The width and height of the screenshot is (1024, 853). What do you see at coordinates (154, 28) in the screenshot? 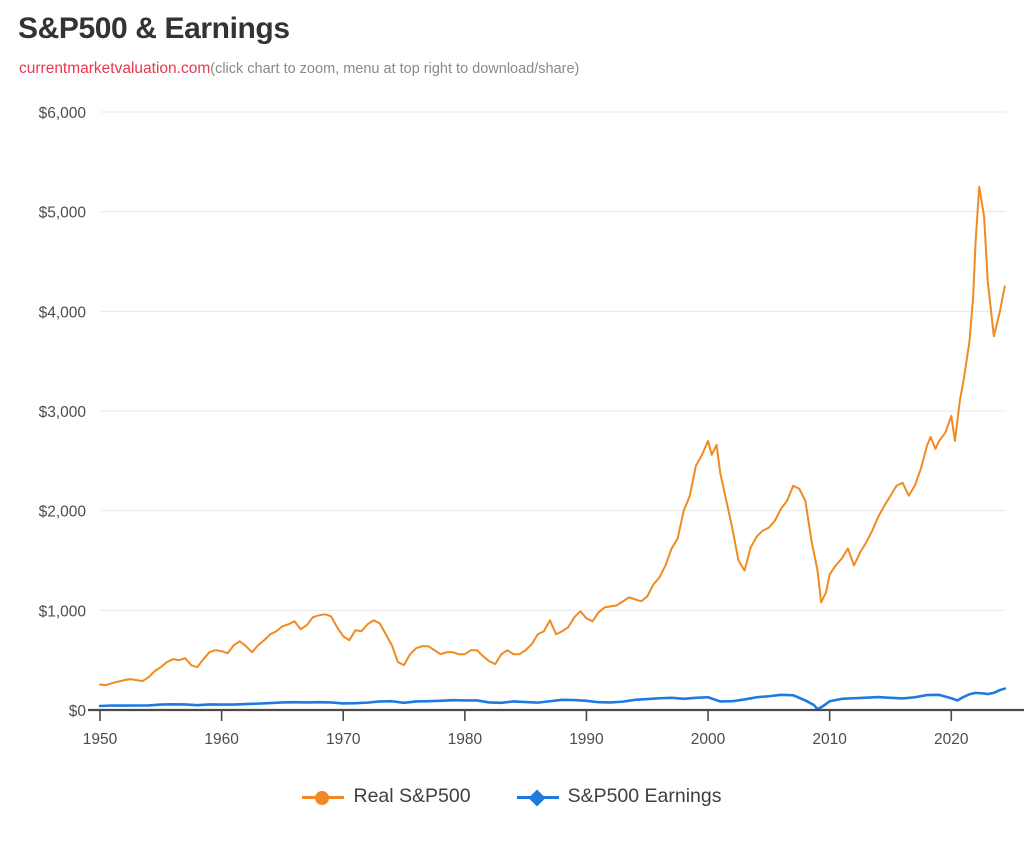
I see `page-title: S&P500 & Earnings` at bounding box center [154, 28].